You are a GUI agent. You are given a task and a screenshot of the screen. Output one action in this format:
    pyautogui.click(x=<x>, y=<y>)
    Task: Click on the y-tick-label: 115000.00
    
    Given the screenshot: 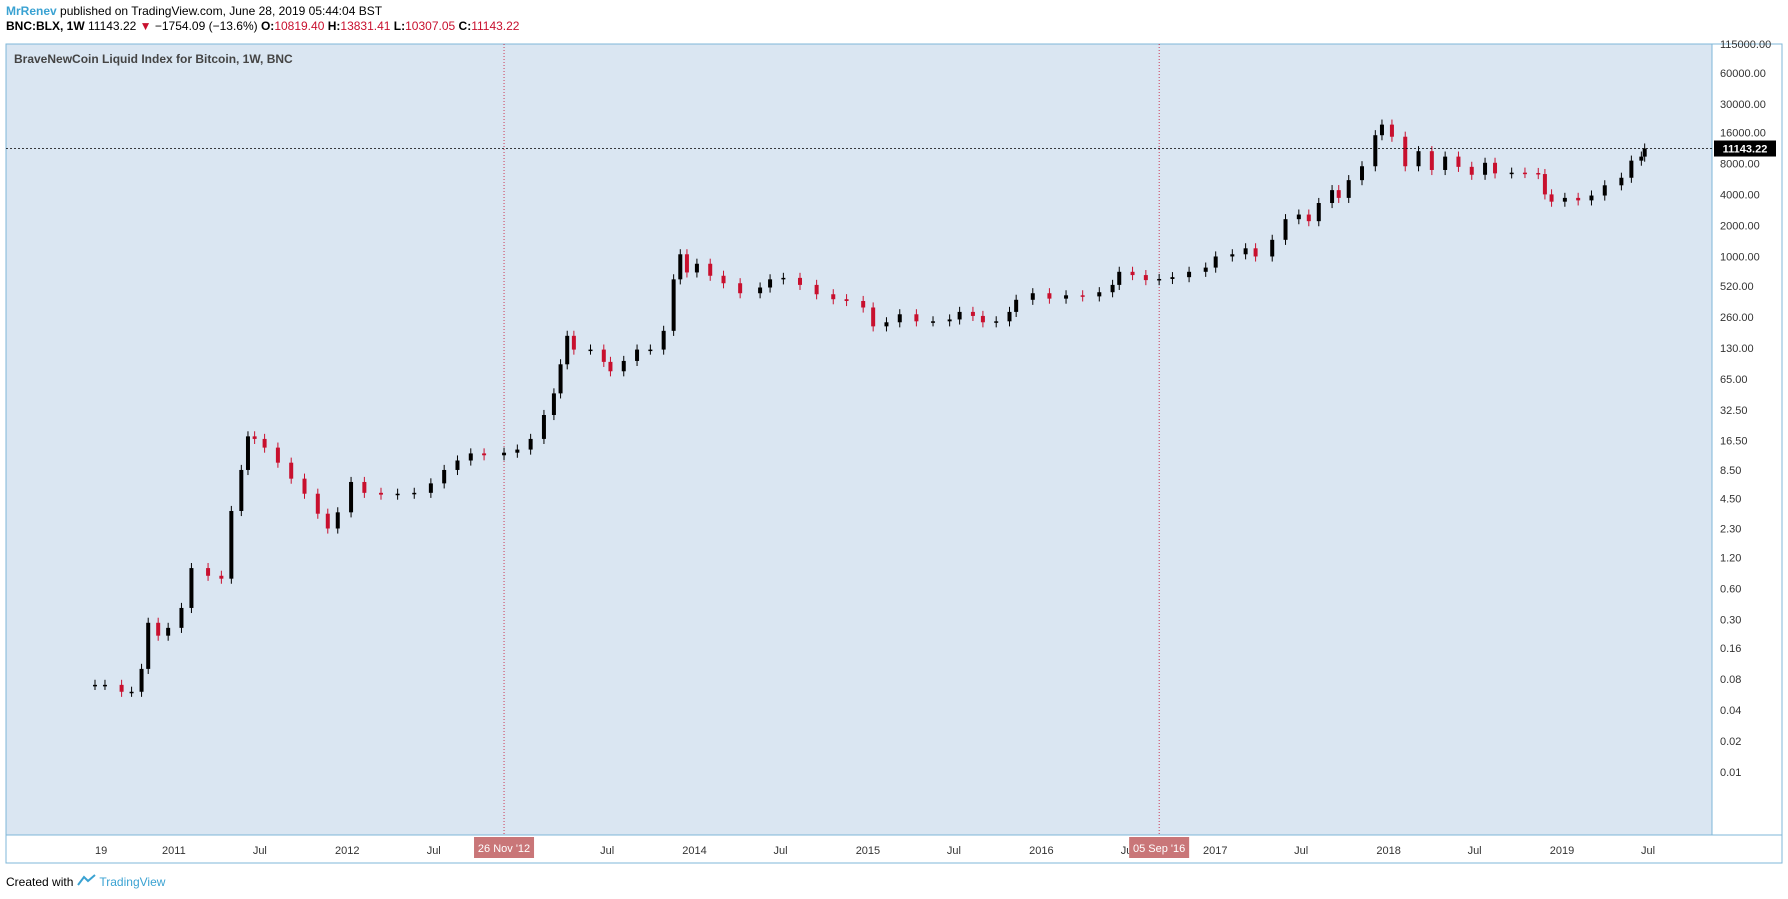 What is the action you would take?
    pyautogui.click(x=1745, y=45)
    